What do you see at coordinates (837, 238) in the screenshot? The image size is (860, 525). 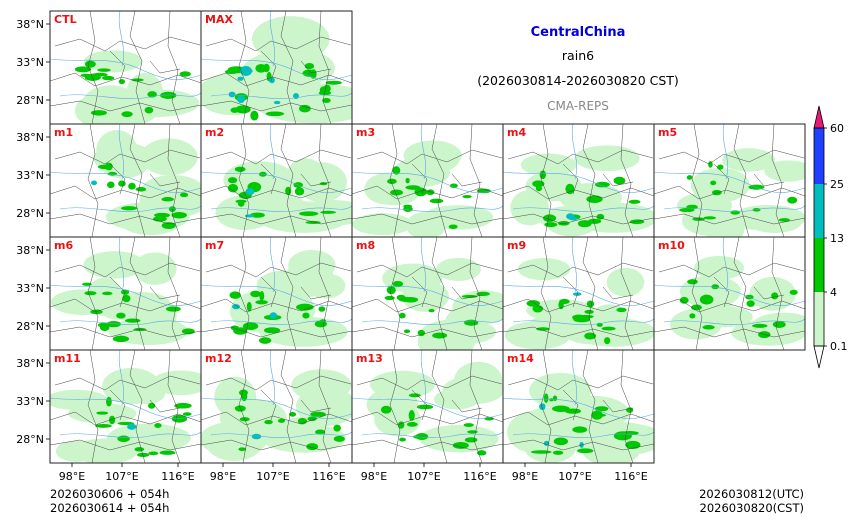 I see `colorbar-level-label: 13` at bounding box center [837, 238].